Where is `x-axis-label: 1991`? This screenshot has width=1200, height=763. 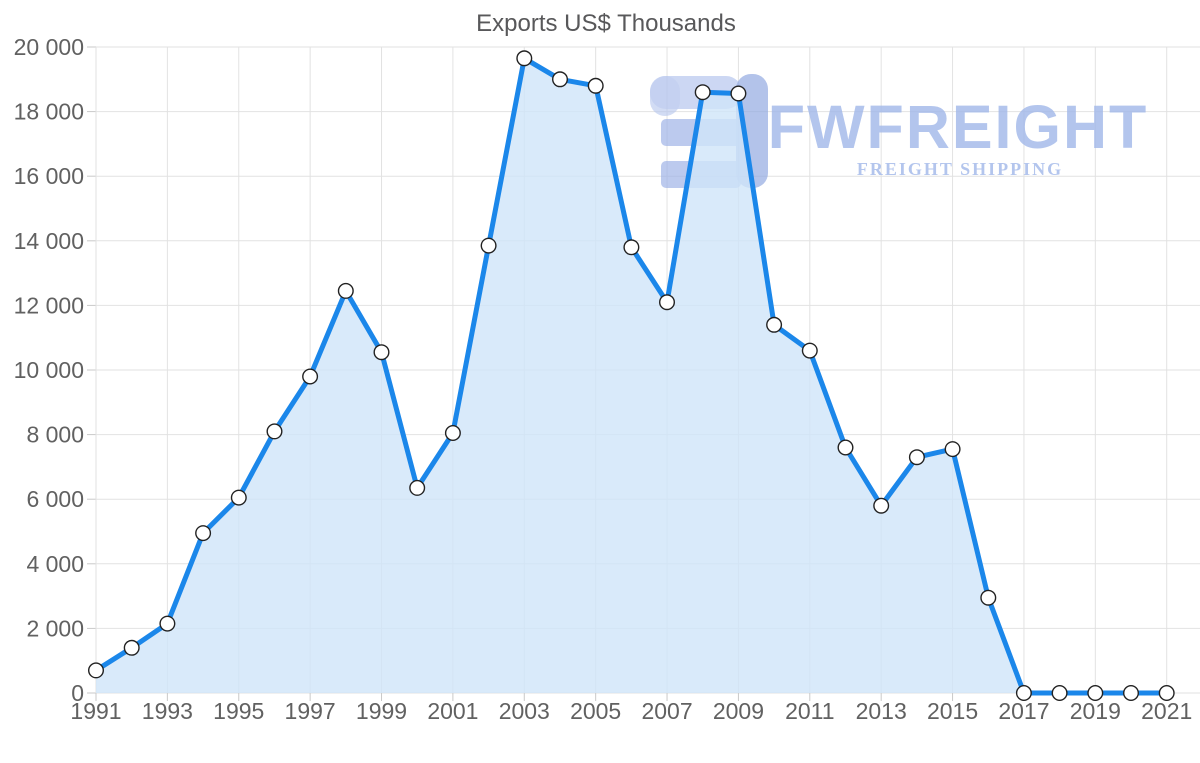
x-axis-label: 1991 is located at coordinates (95, 711).